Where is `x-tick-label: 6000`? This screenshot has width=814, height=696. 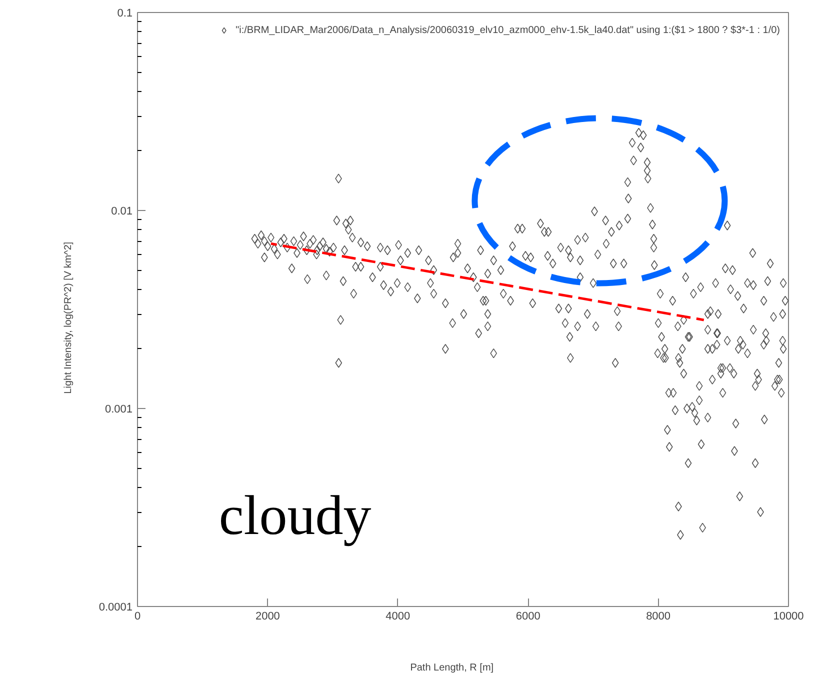 x-tick-label: 6000 is located at coordinates (528, 616).